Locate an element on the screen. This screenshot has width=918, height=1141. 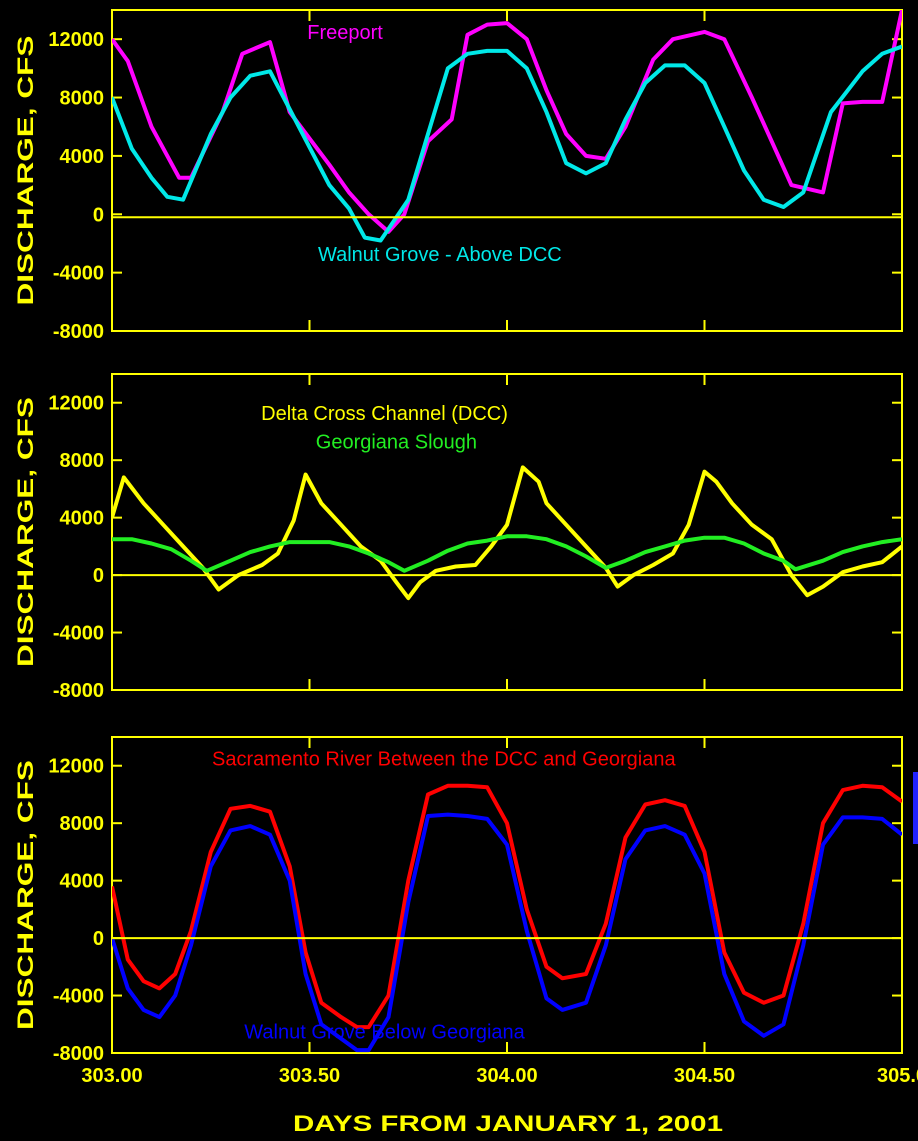
series-annotation: Georgiana Slough is located at coordinates (396, 443).